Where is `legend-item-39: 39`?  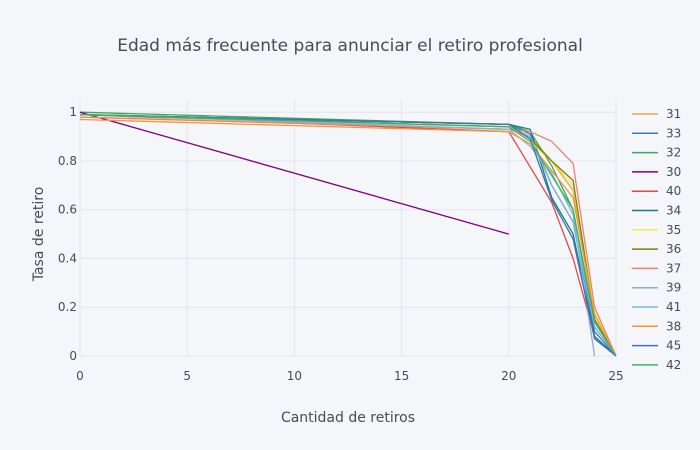 legend-item-39: 39 is located at coordinates (656, 288).